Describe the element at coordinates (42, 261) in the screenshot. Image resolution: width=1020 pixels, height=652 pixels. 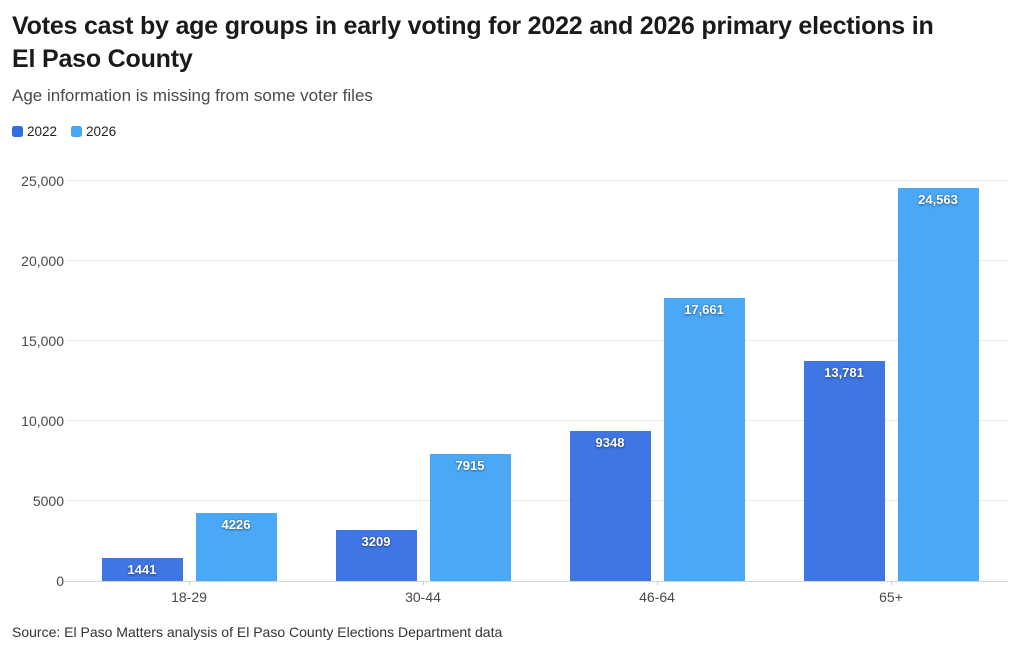
I see `y-axis-tick-label: 20,000` at that location.